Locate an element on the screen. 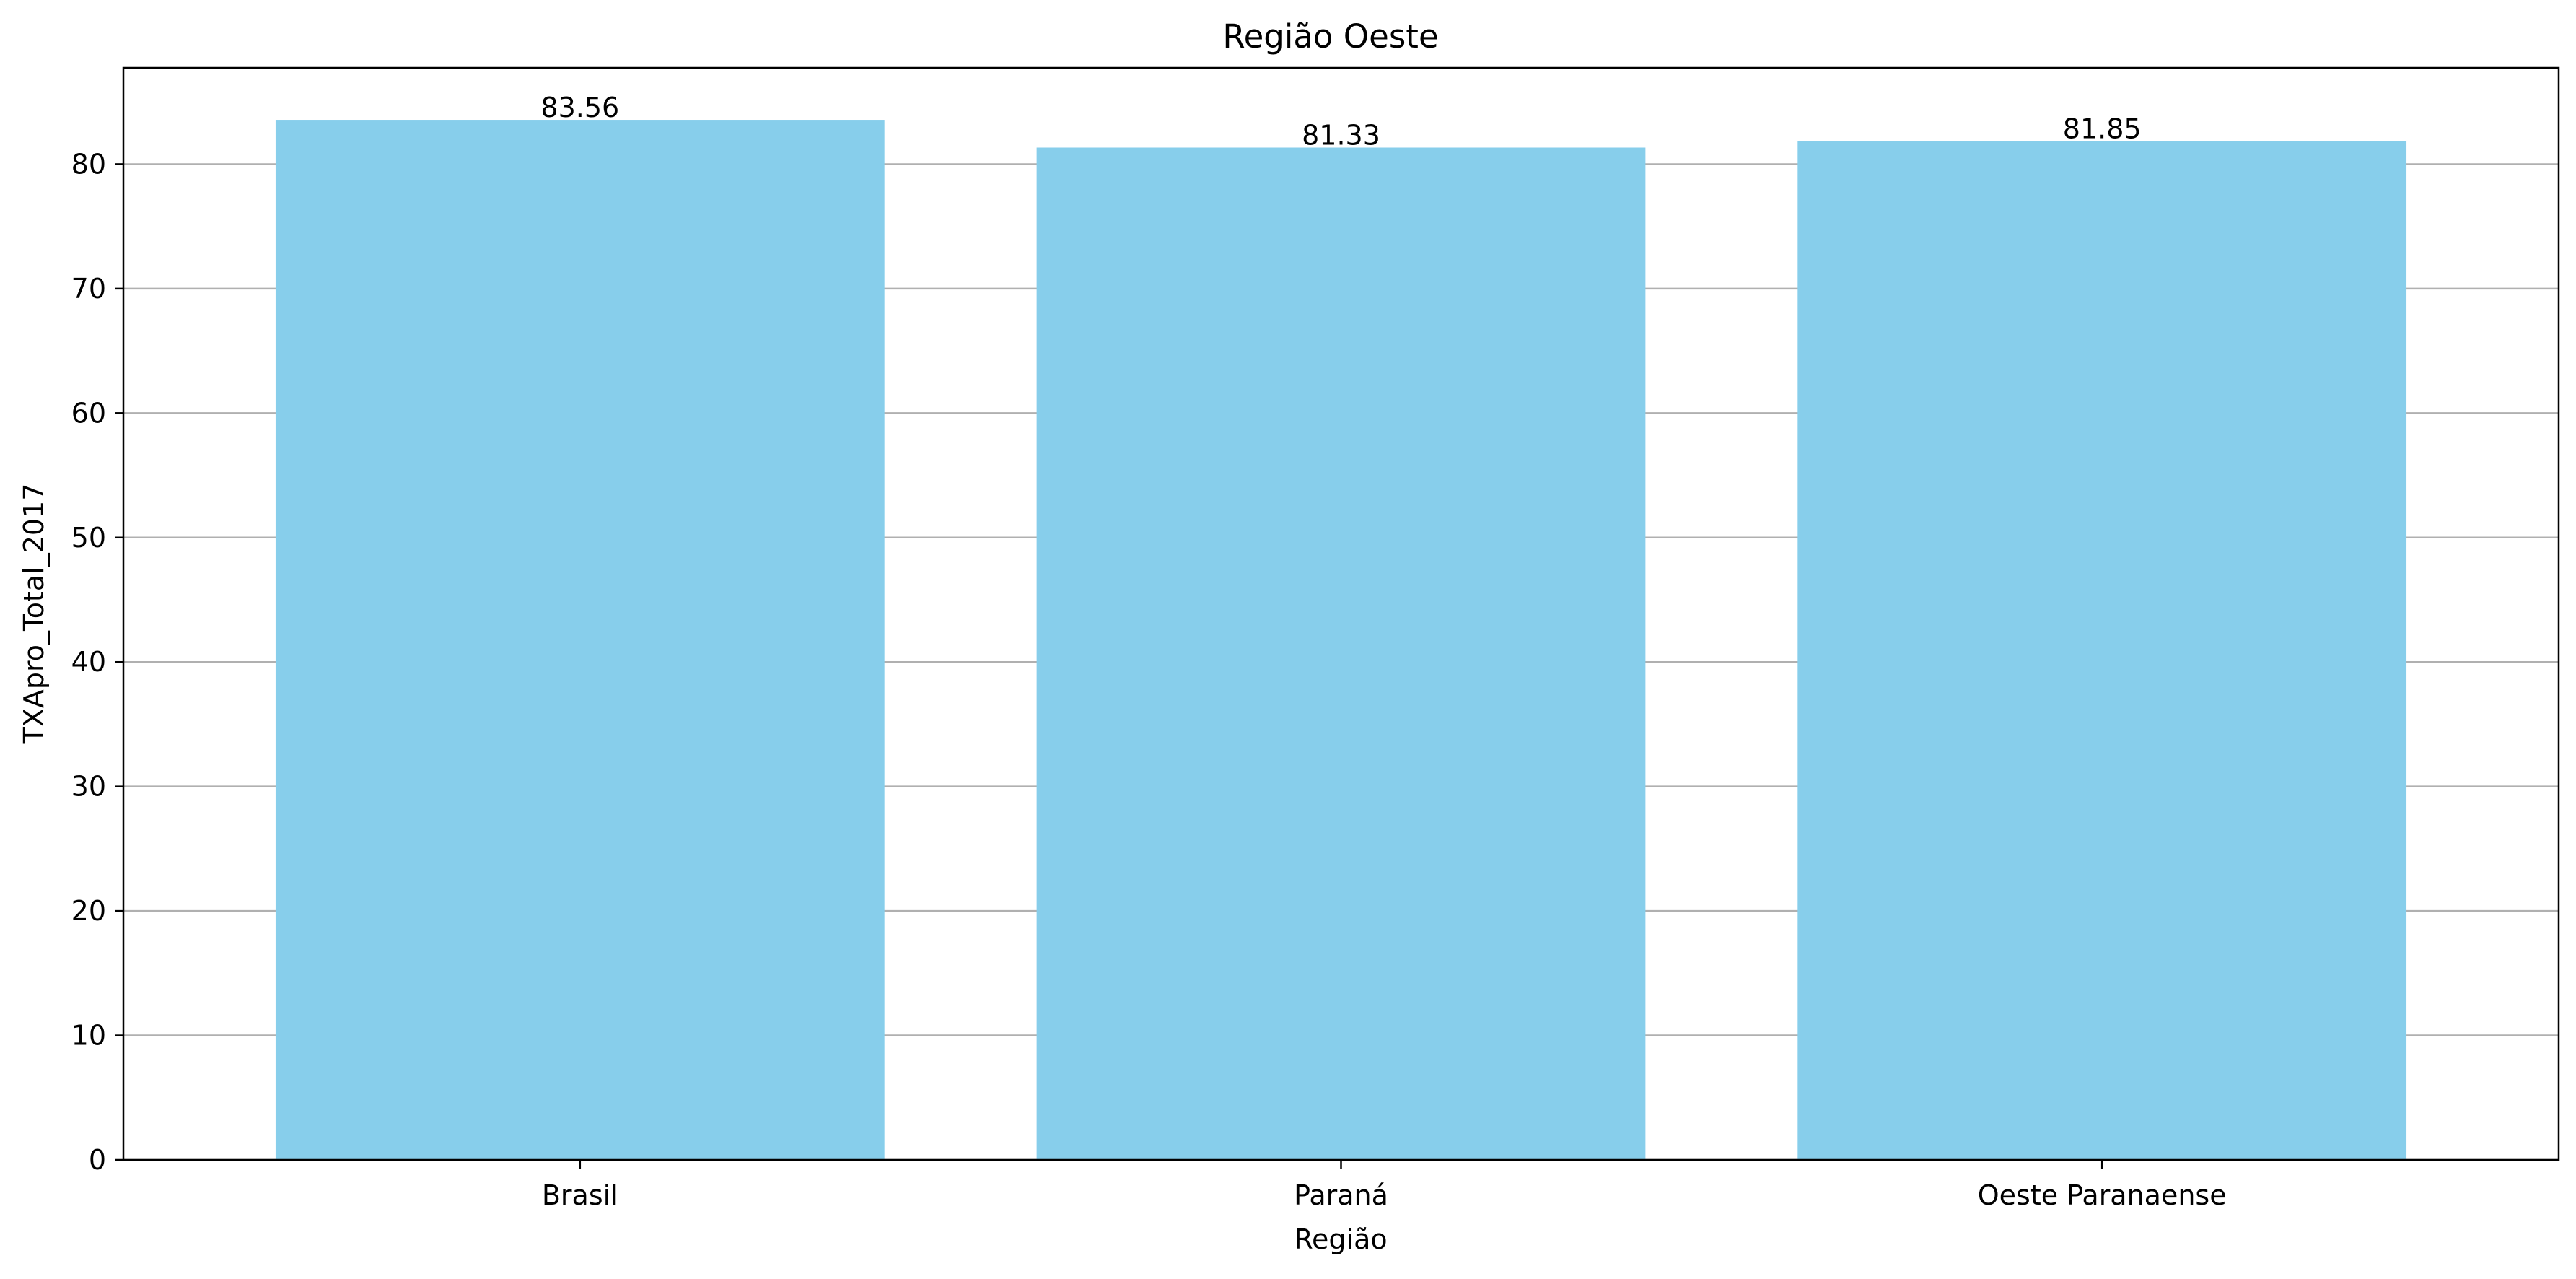 The height and width of the screenshot is (1279, 2576). bar-value-label: 81.85 is located at coordinates (2102, 129).